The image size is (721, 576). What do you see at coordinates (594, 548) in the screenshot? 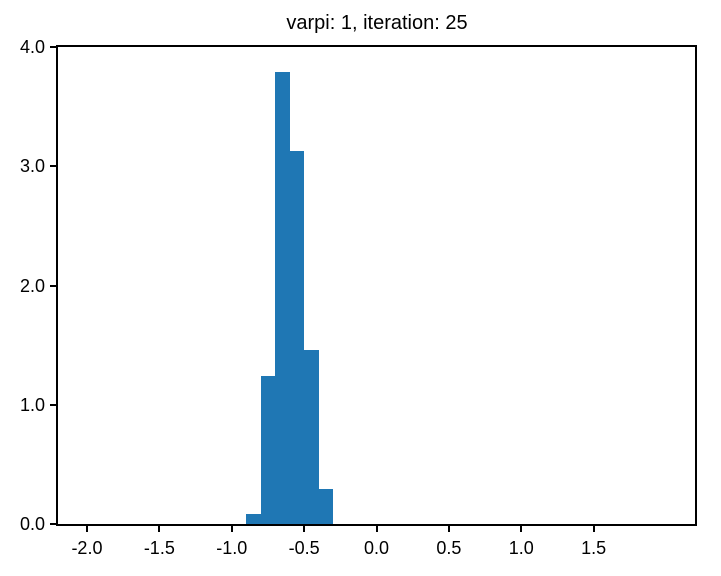
I see `x-tick-label: 1.5` at bounding box center [594, 548].